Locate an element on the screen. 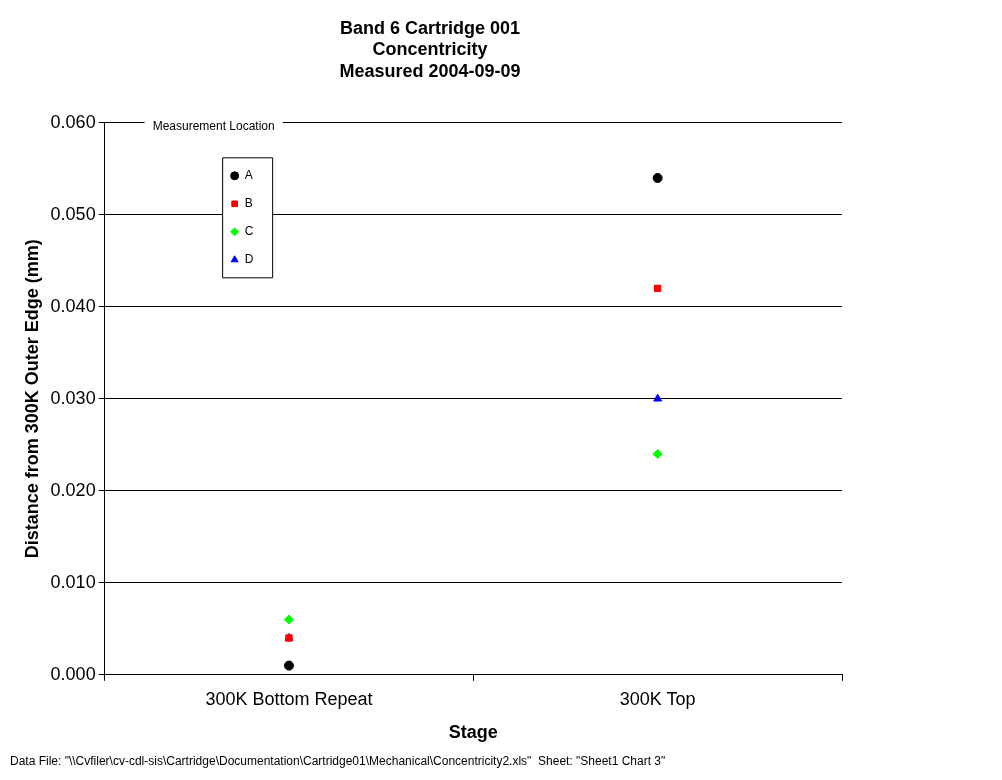 The height and width of the screenshot is (780, 1002). x-axis-title: Stage is located at coordinates (473, 732).